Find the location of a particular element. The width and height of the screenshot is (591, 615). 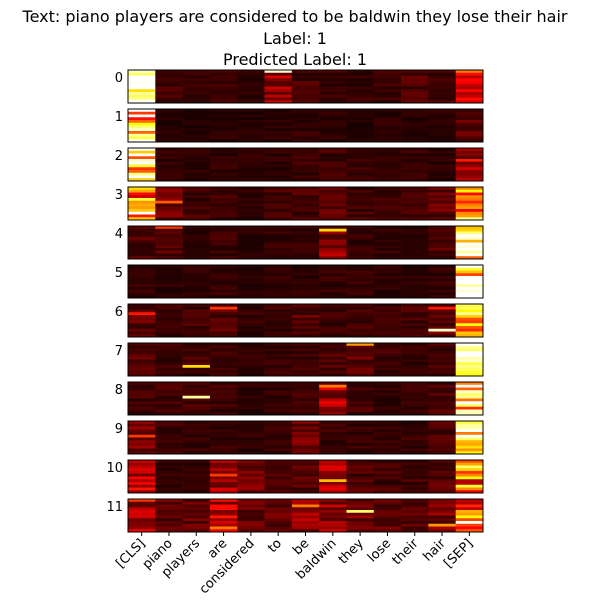

panel-frame is located at coordinates (305, 281).